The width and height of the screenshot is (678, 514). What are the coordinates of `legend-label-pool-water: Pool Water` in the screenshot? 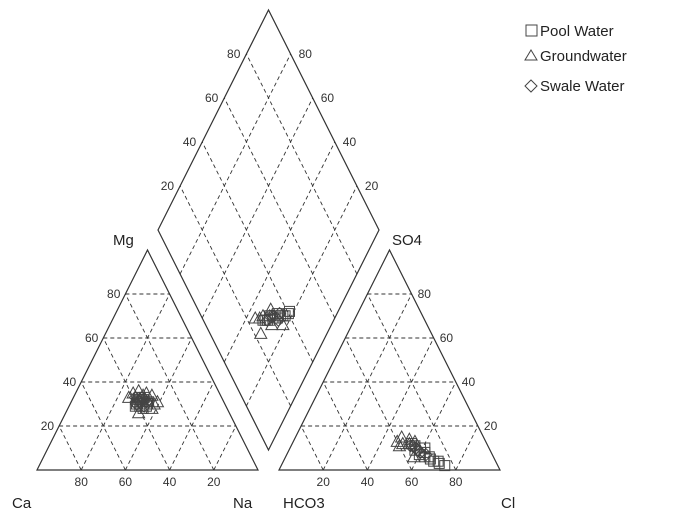 It's located at (577, 31).